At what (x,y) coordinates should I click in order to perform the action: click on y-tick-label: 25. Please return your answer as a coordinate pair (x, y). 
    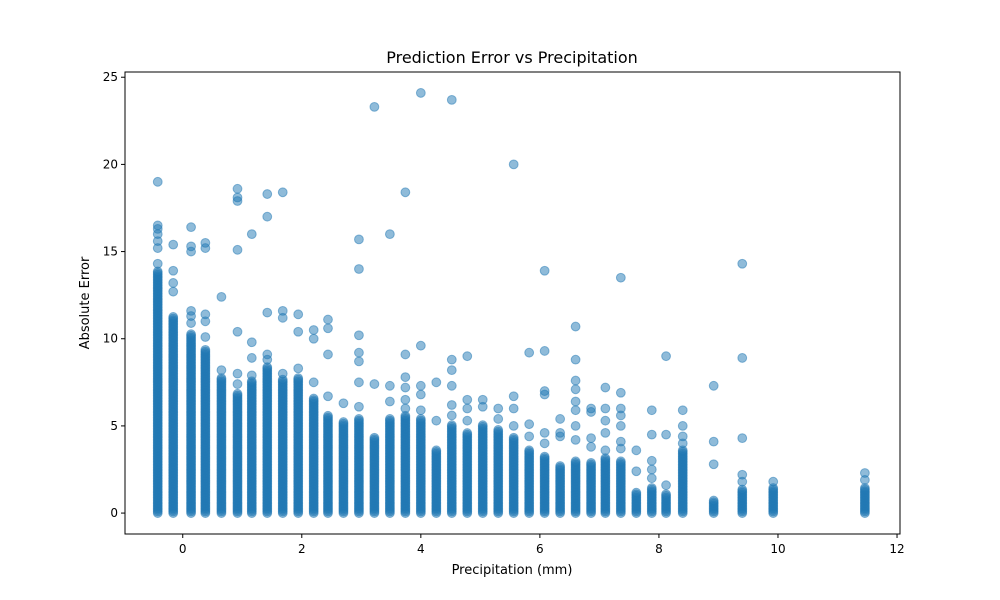
    Looking at the image, I should click on (110, 77).